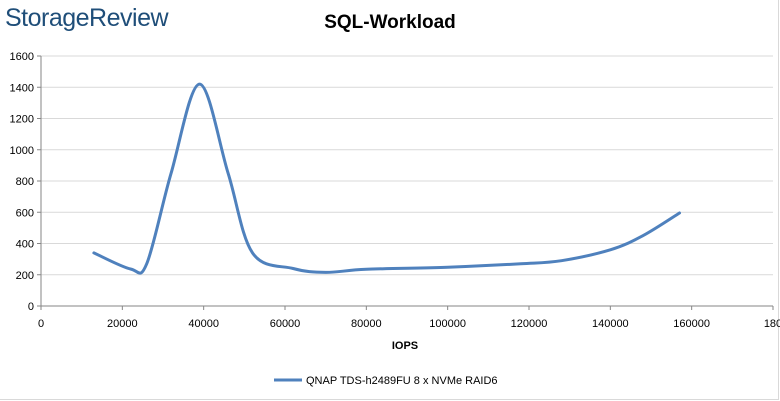 Image resolution: width=780 pixels, height=401 pixels. What do you see at coordinates (31, 307) in the screenshot?
I see `y-tick-label: 0` at bounding box center [31, 307].